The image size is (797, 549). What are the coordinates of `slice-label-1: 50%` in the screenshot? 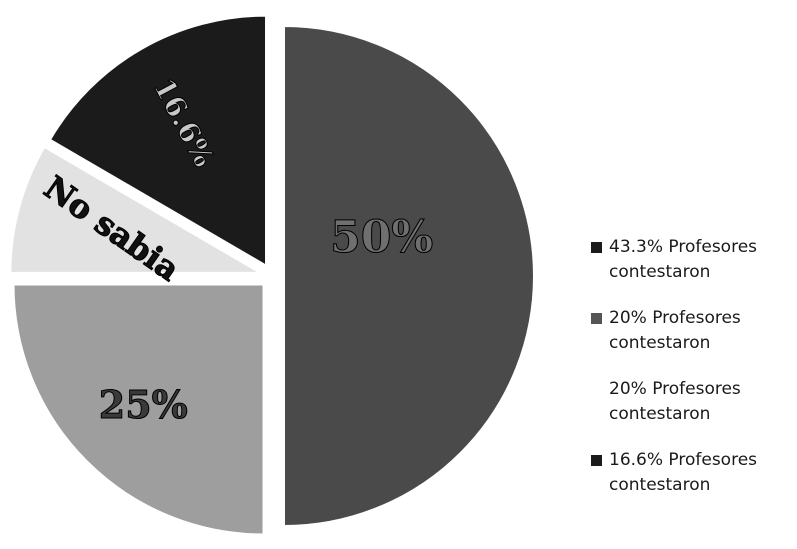 It's located at (381, 237).